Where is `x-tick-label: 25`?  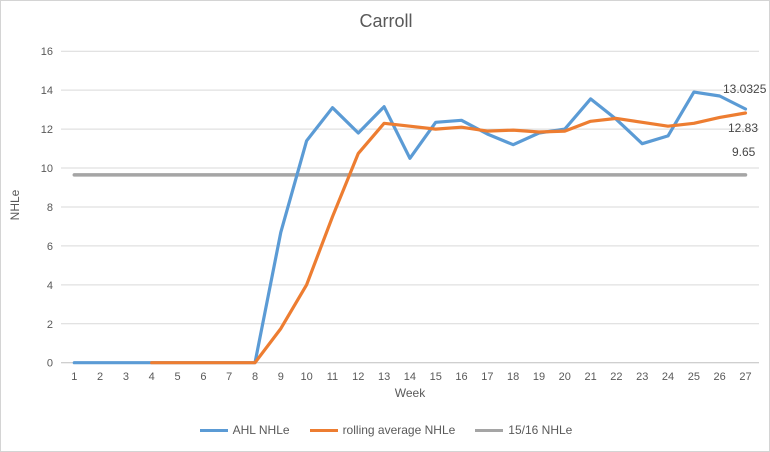
x-tick-label: 25 is located at coordinates (694, 377).